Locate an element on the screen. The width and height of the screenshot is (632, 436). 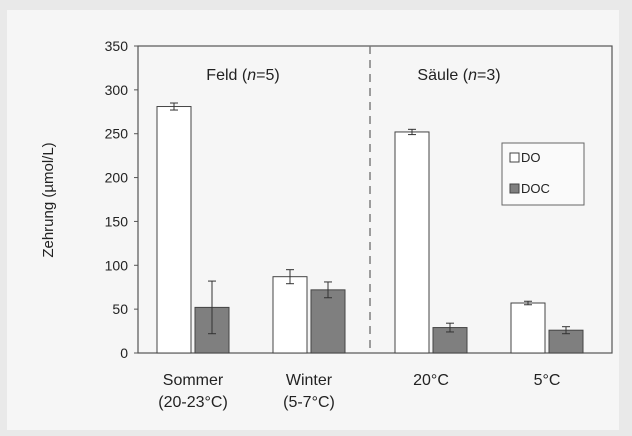
y-tick-label: 250 is located at coordinates (117, 134).